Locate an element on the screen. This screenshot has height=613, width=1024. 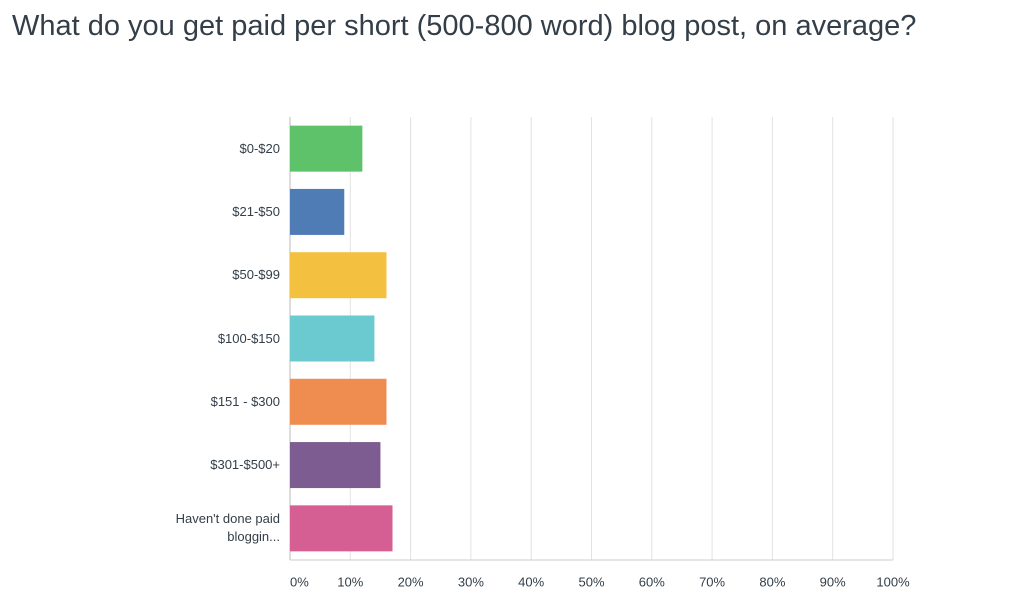
x-tick-label: 70% is located at coordinates (712, 581).